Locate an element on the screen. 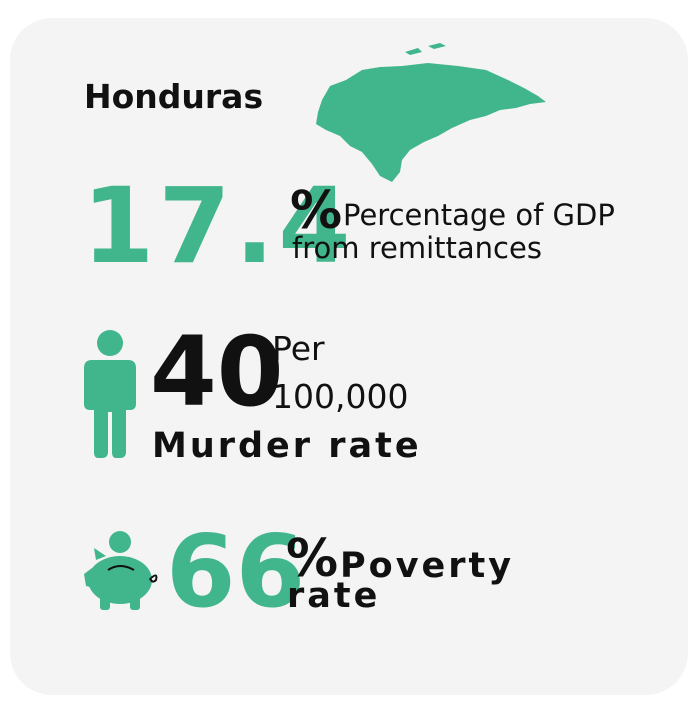  stat-value: 17.4 is located at coordinates (218, 226).